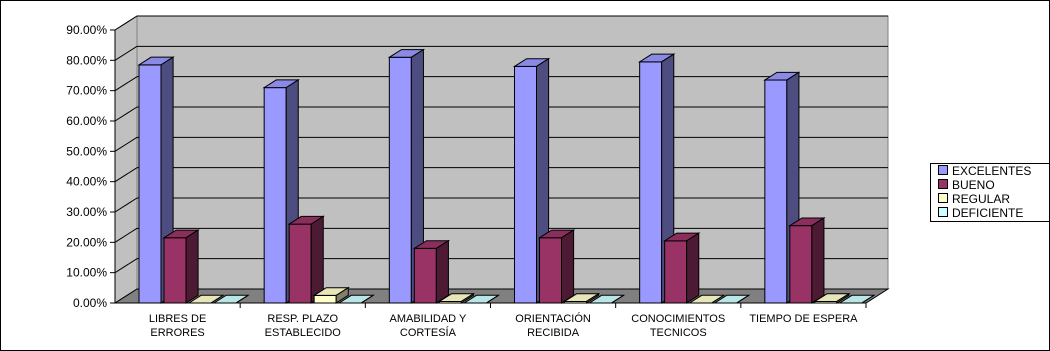 The image size is (1050, 351). I want to click on legend-item-deficiente: DEFICIENTE, so click(980, 213).